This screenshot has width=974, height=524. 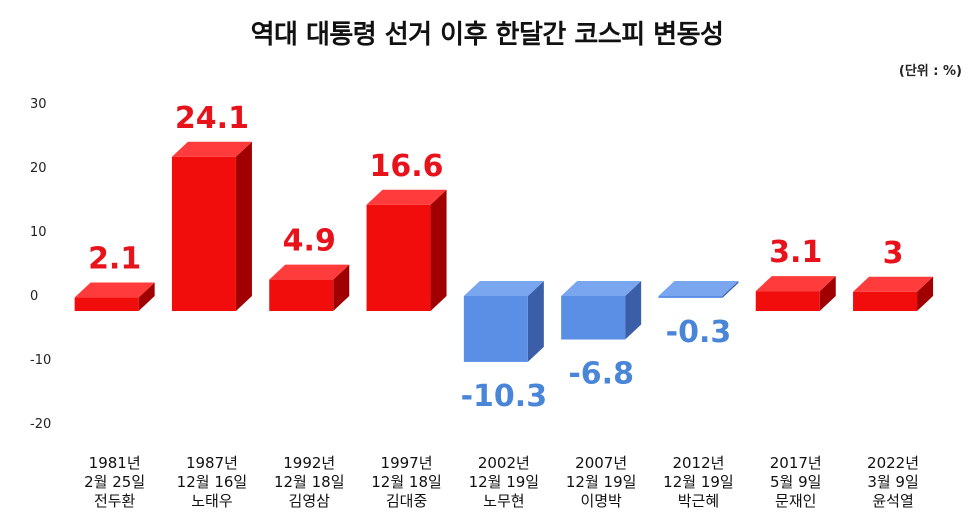 I want to click on data-label: 3, so click(x=893, y=253).